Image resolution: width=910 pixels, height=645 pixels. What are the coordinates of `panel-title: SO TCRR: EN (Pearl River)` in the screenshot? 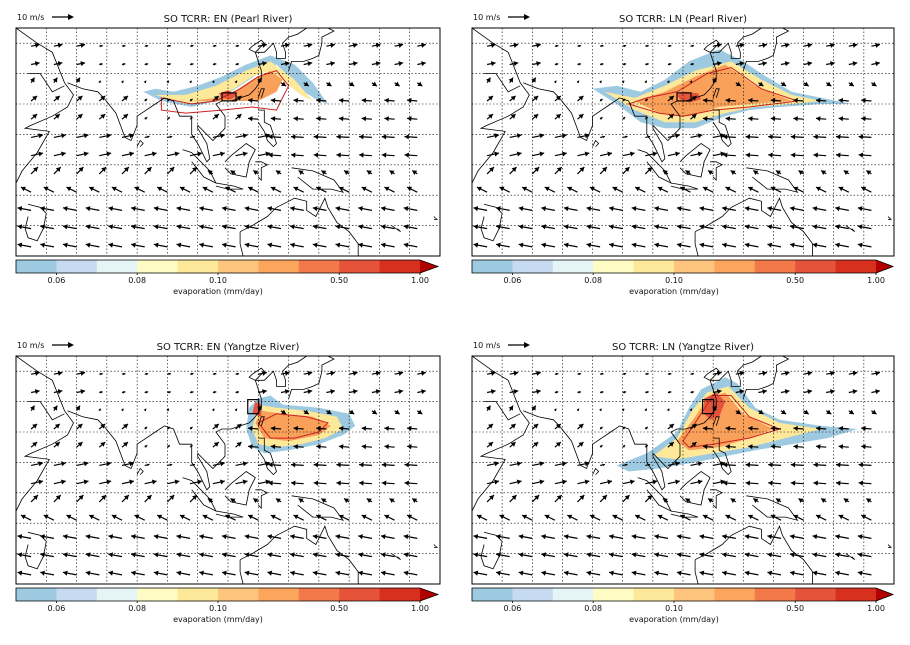 It's located at (228, 19).